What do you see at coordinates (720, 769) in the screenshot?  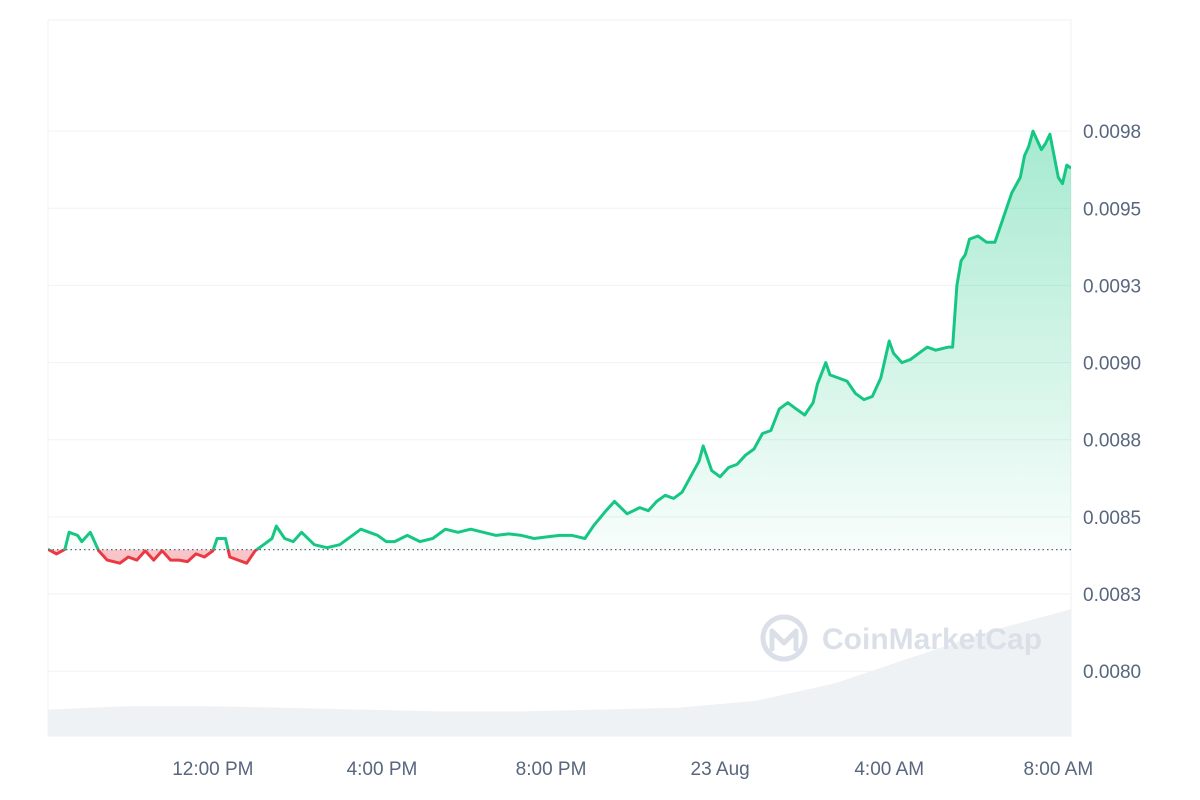 I see `x-tick-label: 23 Aug` at bounding box center [720, 769].